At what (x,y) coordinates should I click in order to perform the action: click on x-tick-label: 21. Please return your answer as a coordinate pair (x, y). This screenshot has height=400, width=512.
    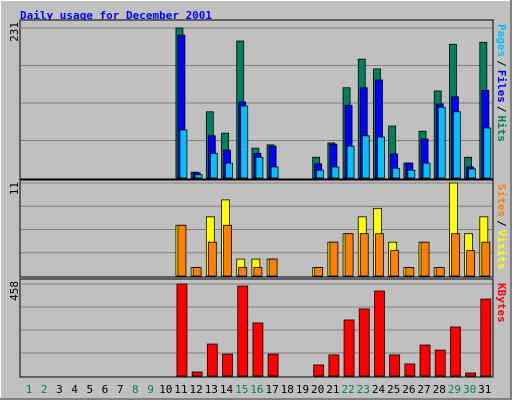
    Looking at the image, I should click on (332, 389).